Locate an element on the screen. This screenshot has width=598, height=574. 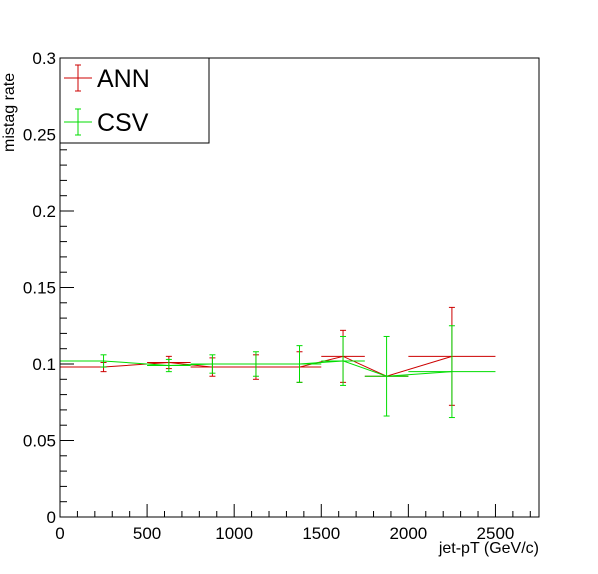
y-axis: 0 0.05 0.1 0.15 0.2 0.25 0.3 is located at coordinates (48, 288).